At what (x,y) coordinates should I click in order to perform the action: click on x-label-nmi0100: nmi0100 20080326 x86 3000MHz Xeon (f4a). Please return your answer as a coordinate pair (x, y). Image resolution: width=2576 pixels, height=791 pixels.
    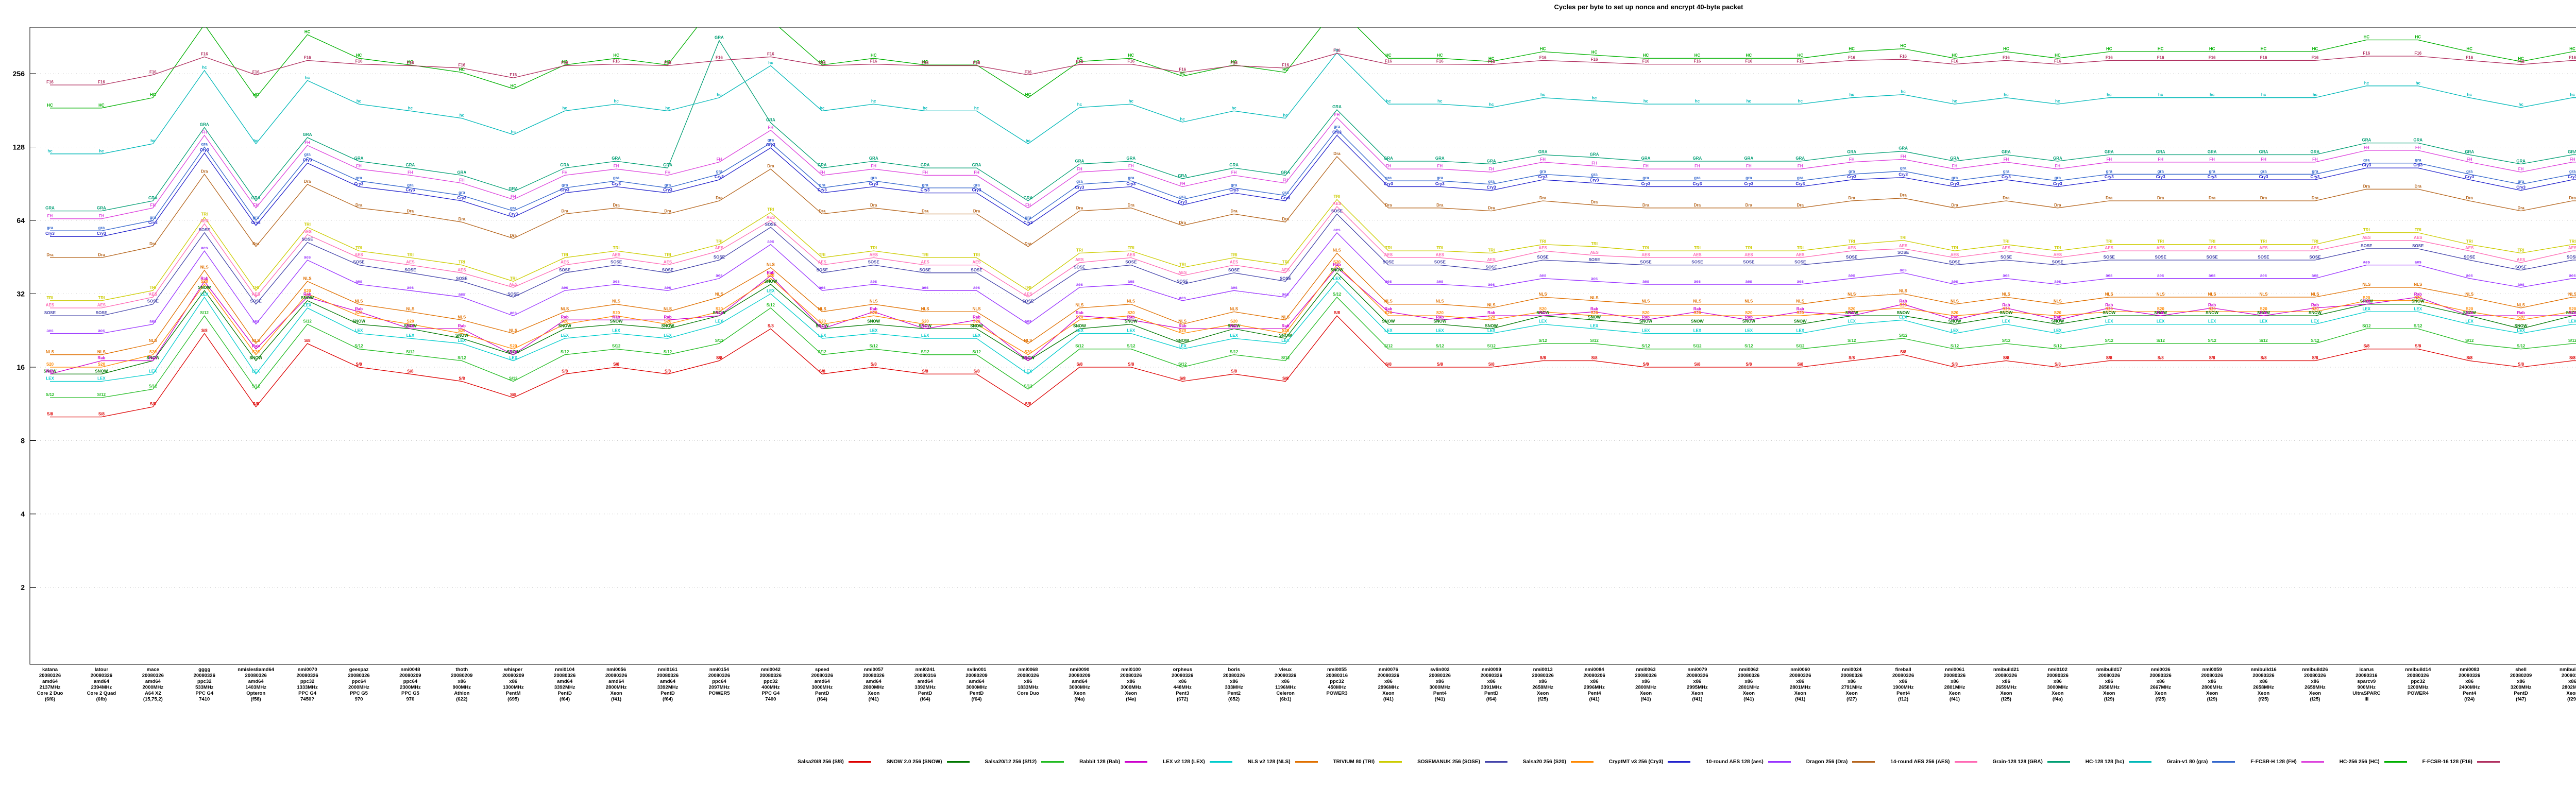
    Looking at the image, I should click on (1131, 684).